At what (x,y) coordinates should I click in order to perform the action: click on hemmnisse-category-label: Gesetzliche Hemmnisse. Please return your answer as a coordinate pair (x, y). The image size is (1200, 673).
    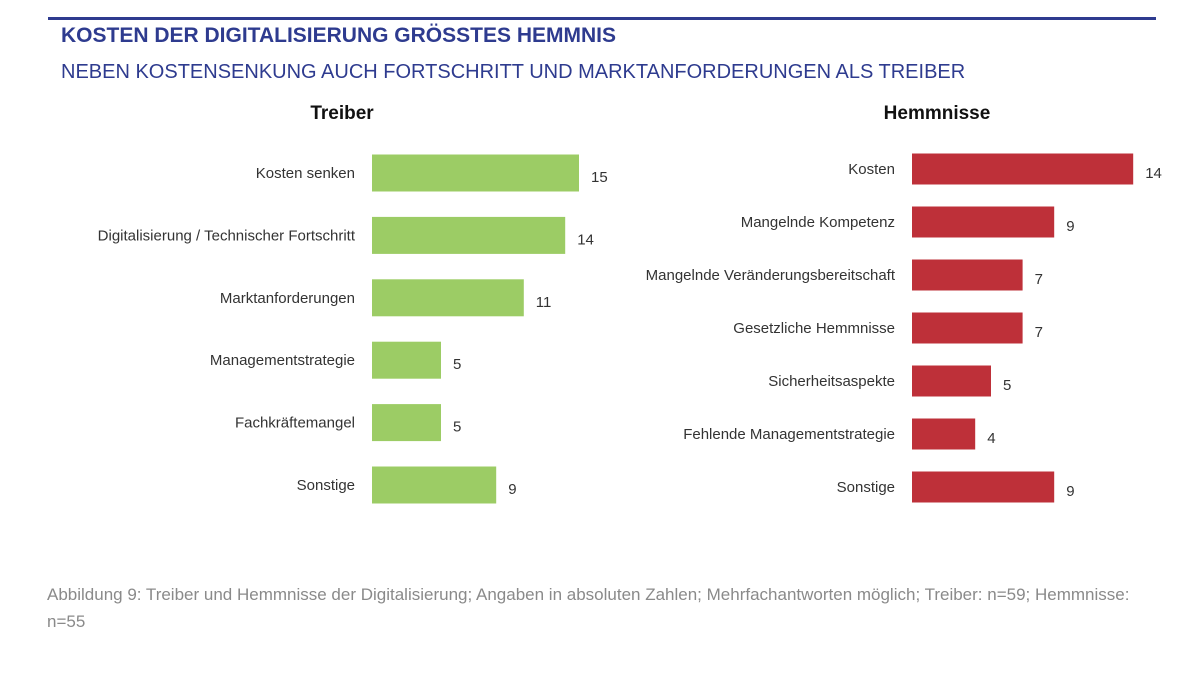
    Looking at the image, I should click on (814, 328).